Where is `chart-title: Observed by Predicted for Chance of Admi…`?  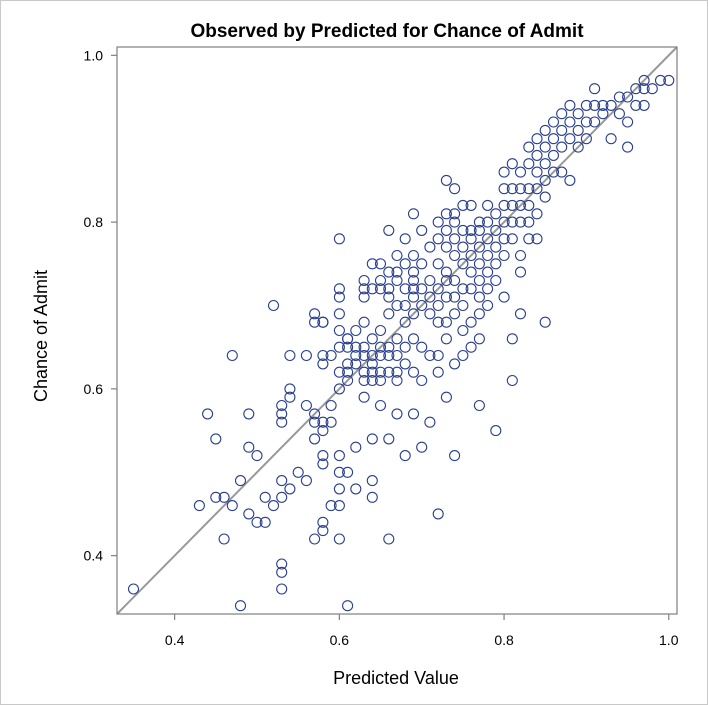 chart-title: Observed by Predicted for Chance of Admi… is located at coordinates (387, 31).